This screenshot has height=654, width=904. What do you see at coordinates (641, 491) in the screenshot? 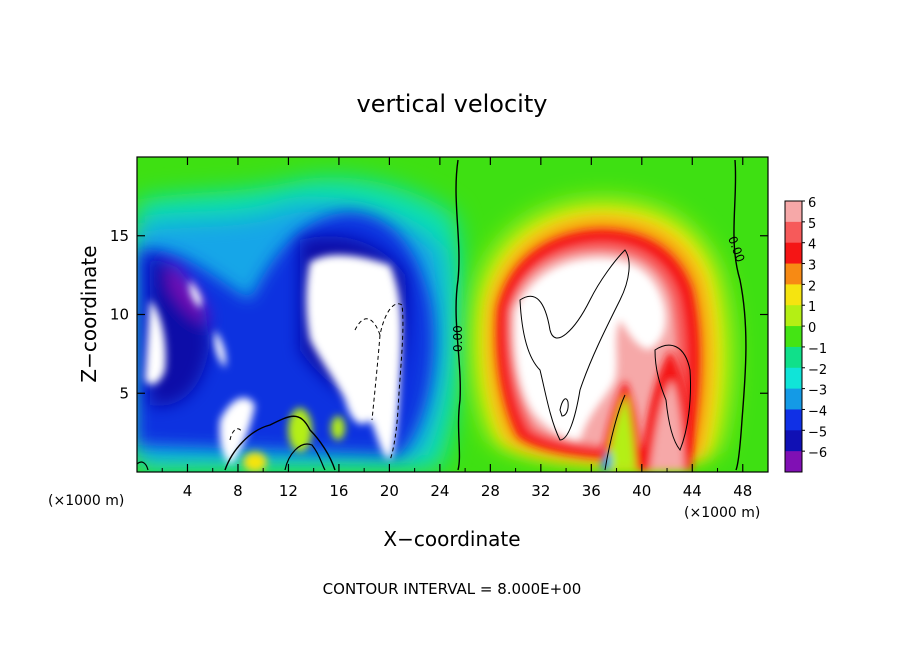
I see `x-tick-label: 40` at bounding box center [641, 491].